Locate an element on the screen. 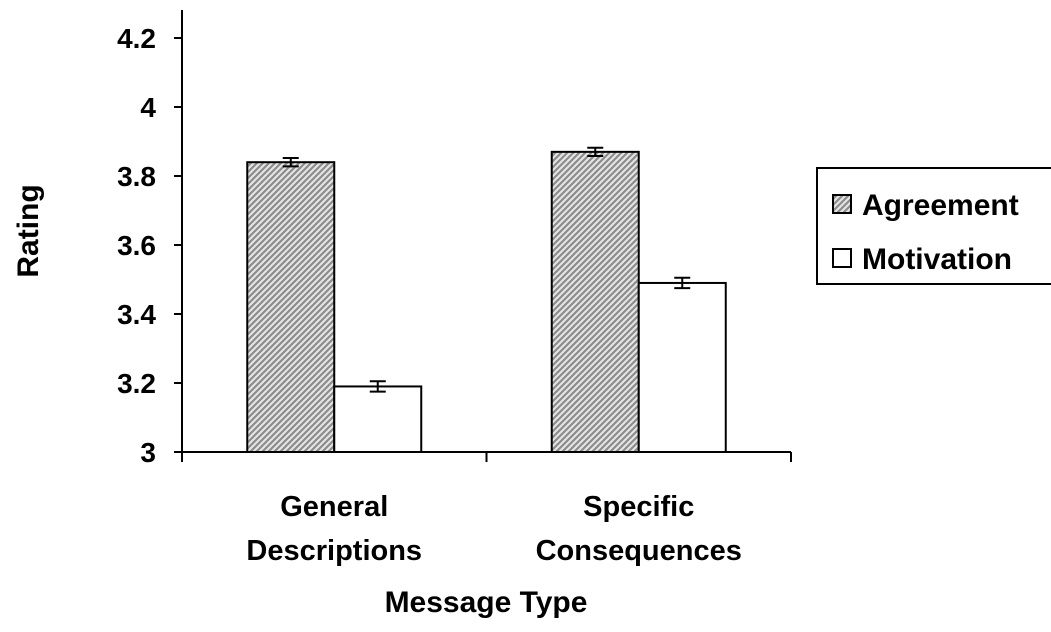  x-category-label: Specific is located at coordinates (638, 507).